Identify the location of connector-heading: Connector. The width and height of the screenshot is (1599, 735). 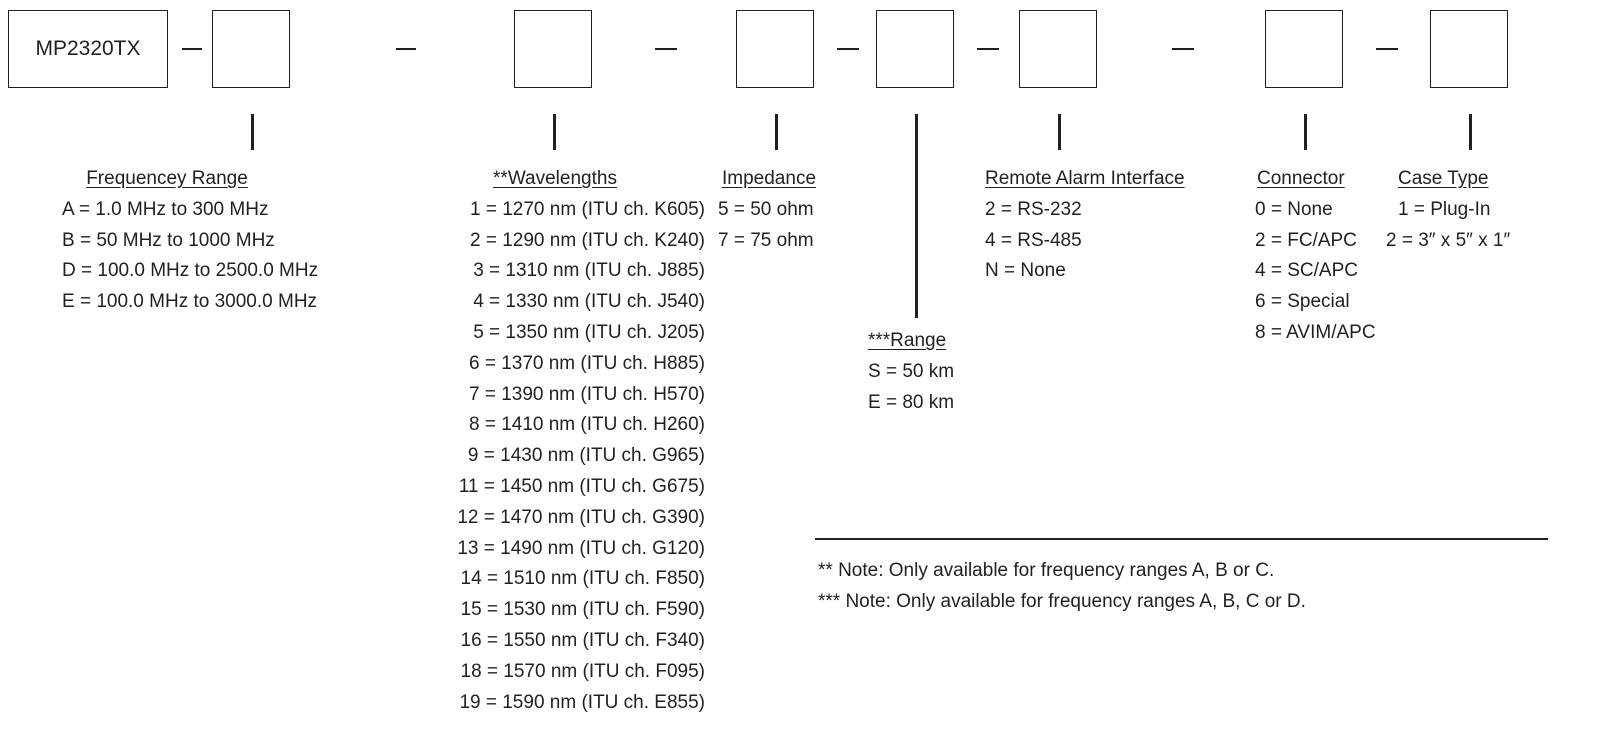
(1301, 178).